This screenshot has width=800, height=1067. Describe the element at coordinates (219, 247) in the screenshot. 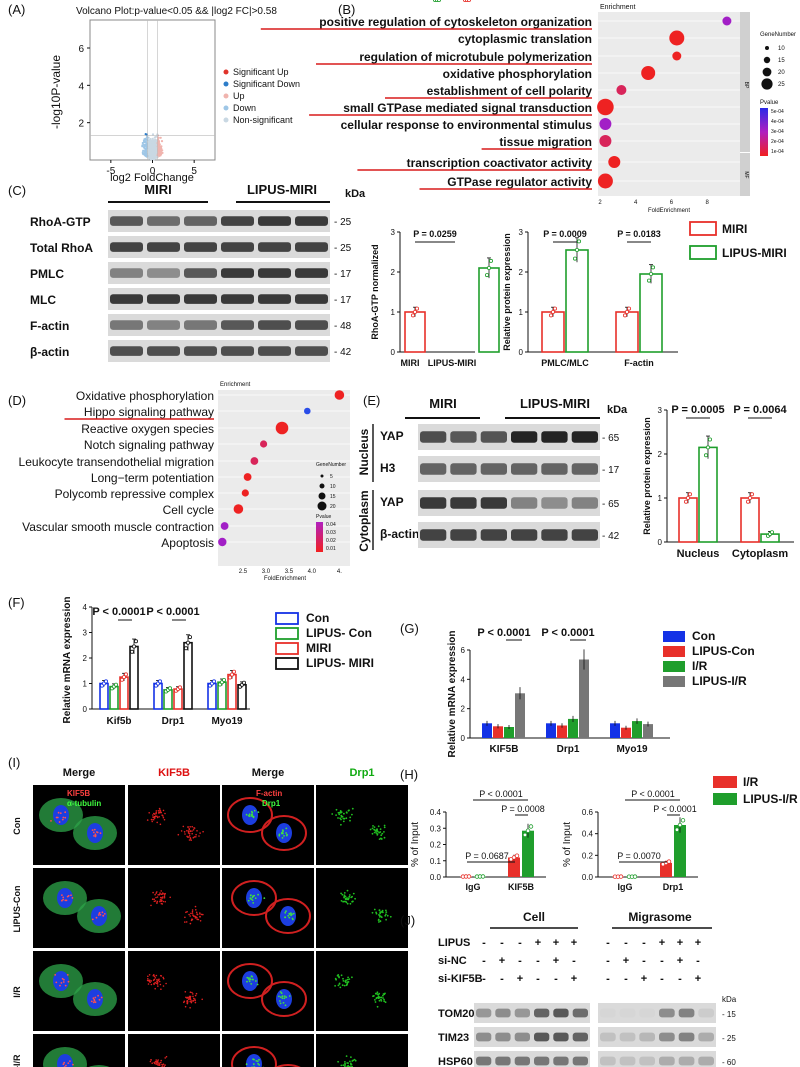

I see `western-blot-band-row` at that location.